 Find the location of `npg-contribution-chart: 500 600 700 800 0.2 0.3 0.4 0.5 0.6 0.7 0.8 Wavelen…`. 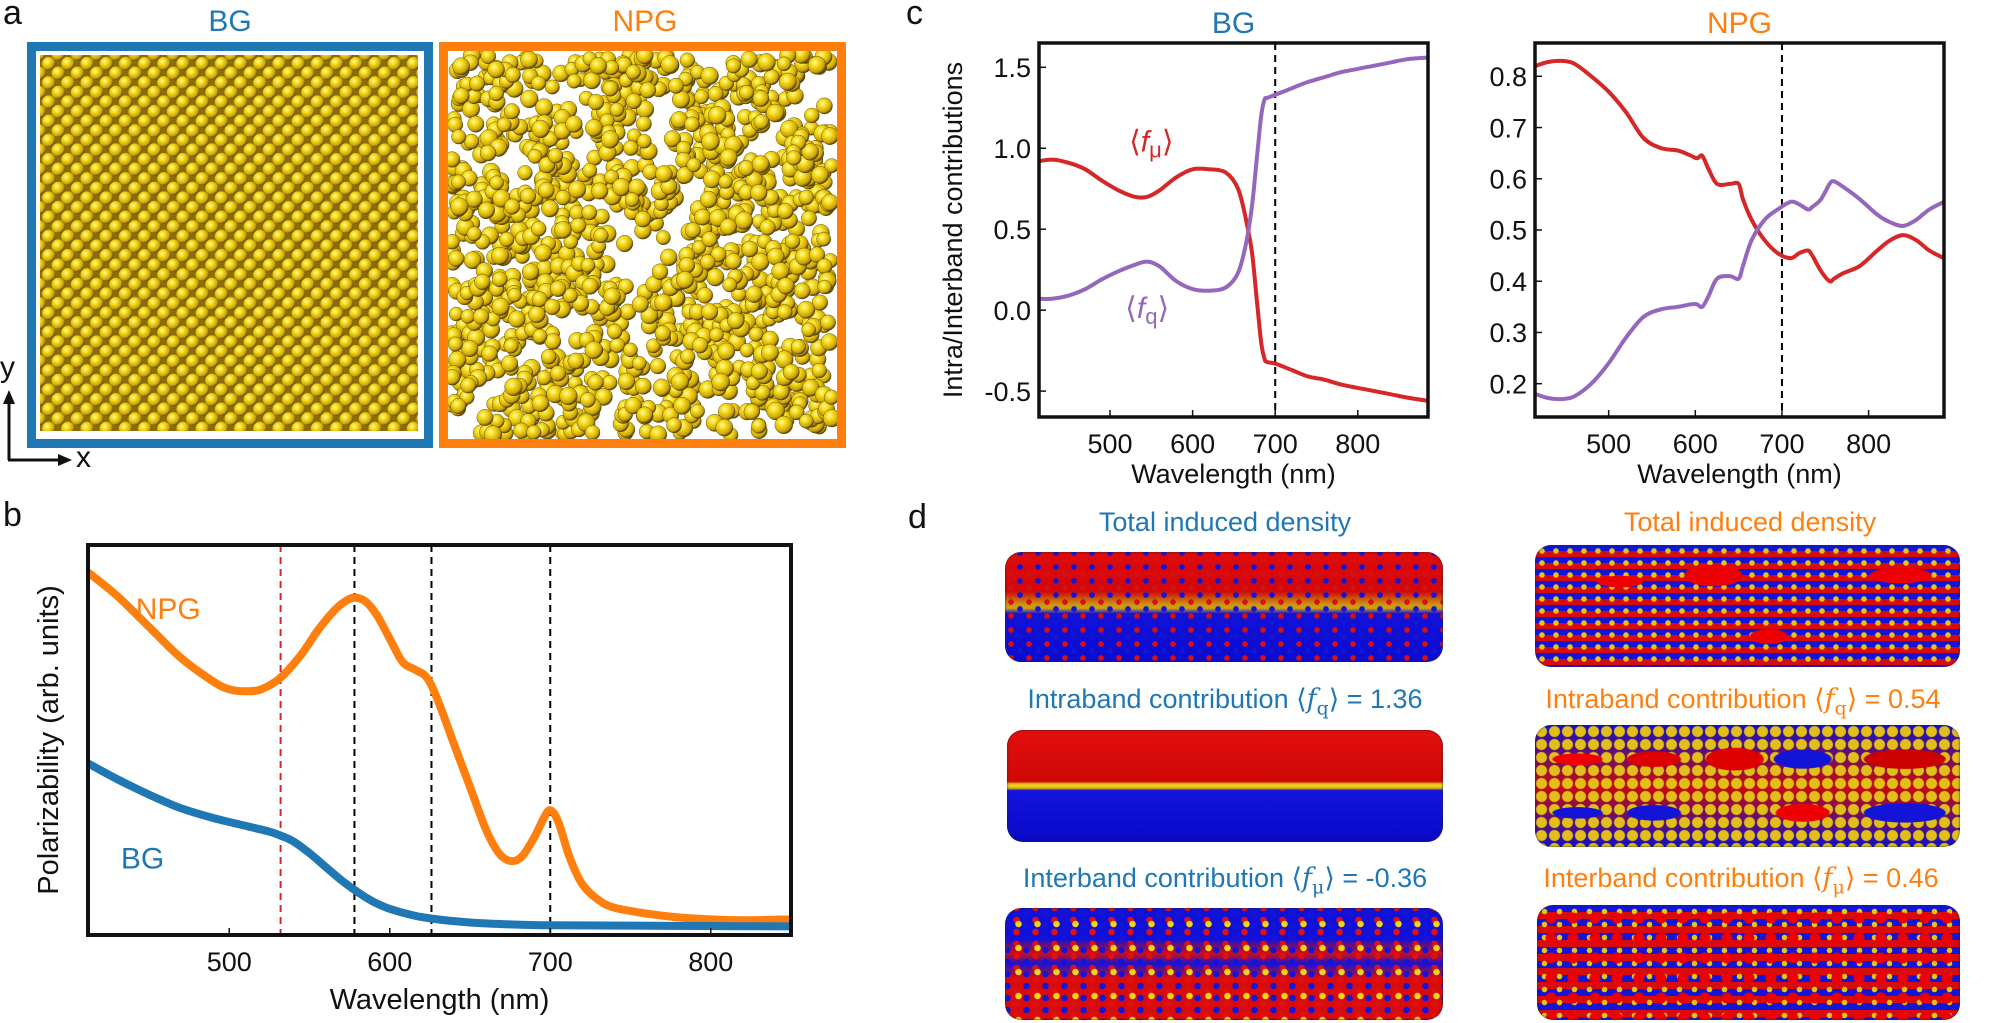

npg-contribution-chart: 500 600 700 800 0.2 0.3 0.4 0.5 0.6 0.7 0.8 Wavelen… is located at coordinates (1717, 248).